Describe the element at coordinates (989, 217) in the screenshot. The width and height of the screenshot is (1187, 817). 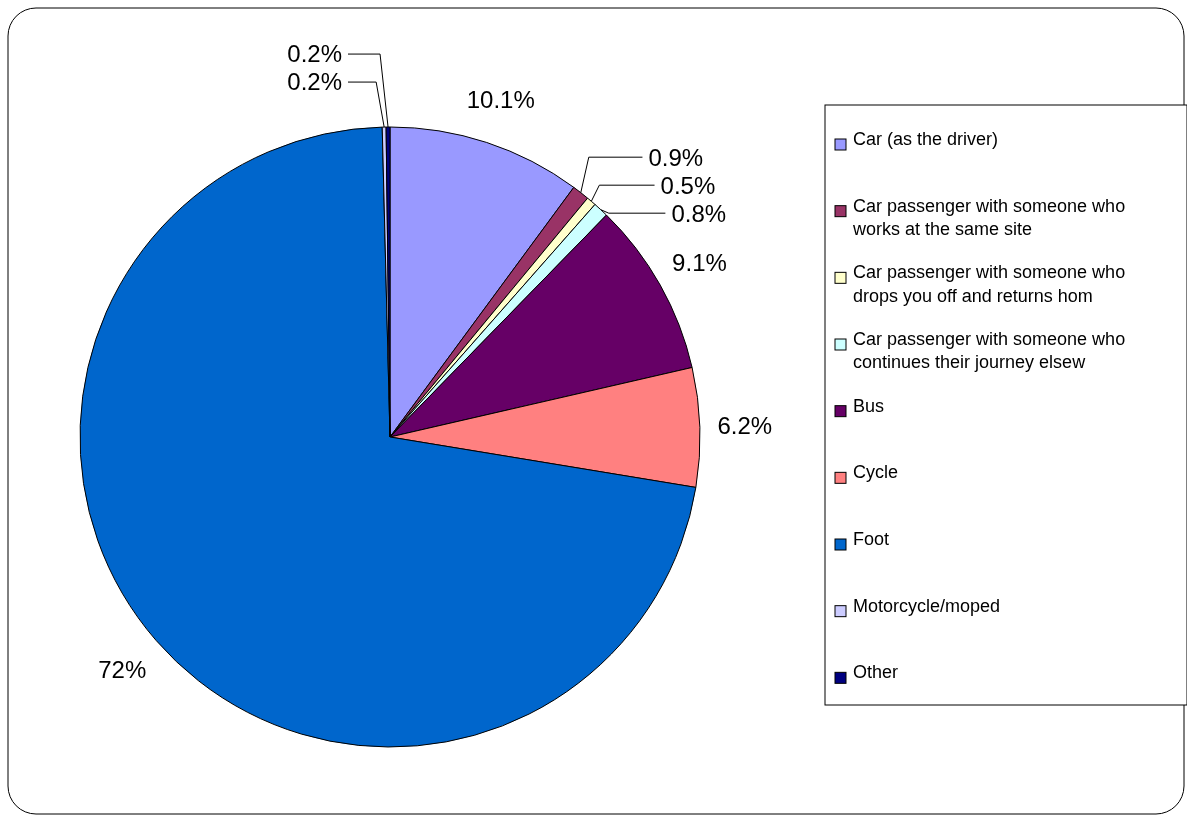
I see `legend-label: Car passenger with someone who works at the same site` at that location.